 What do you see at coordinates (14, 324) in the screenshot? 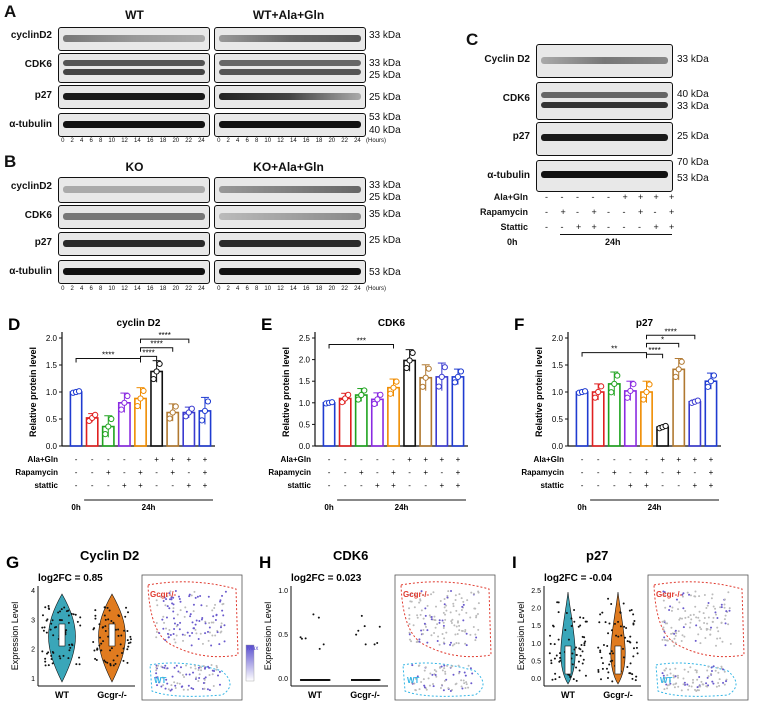
I see `panel-label: D` at bounding box center [14, 324].